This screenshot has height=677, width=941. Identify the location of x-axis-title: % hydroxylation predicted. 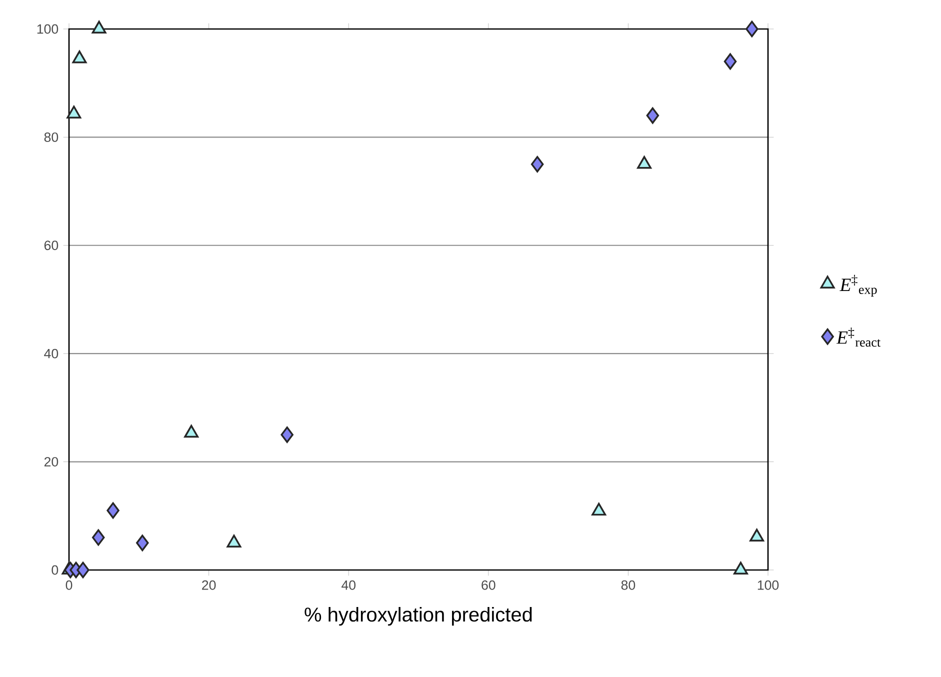
(418, 616).